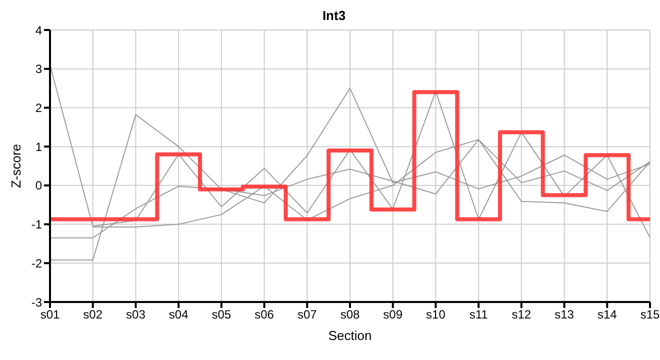 Image resolution: width=660 pixels, height=360 pixels. I want to click on x-tick-label: s02, so click(93, 315).